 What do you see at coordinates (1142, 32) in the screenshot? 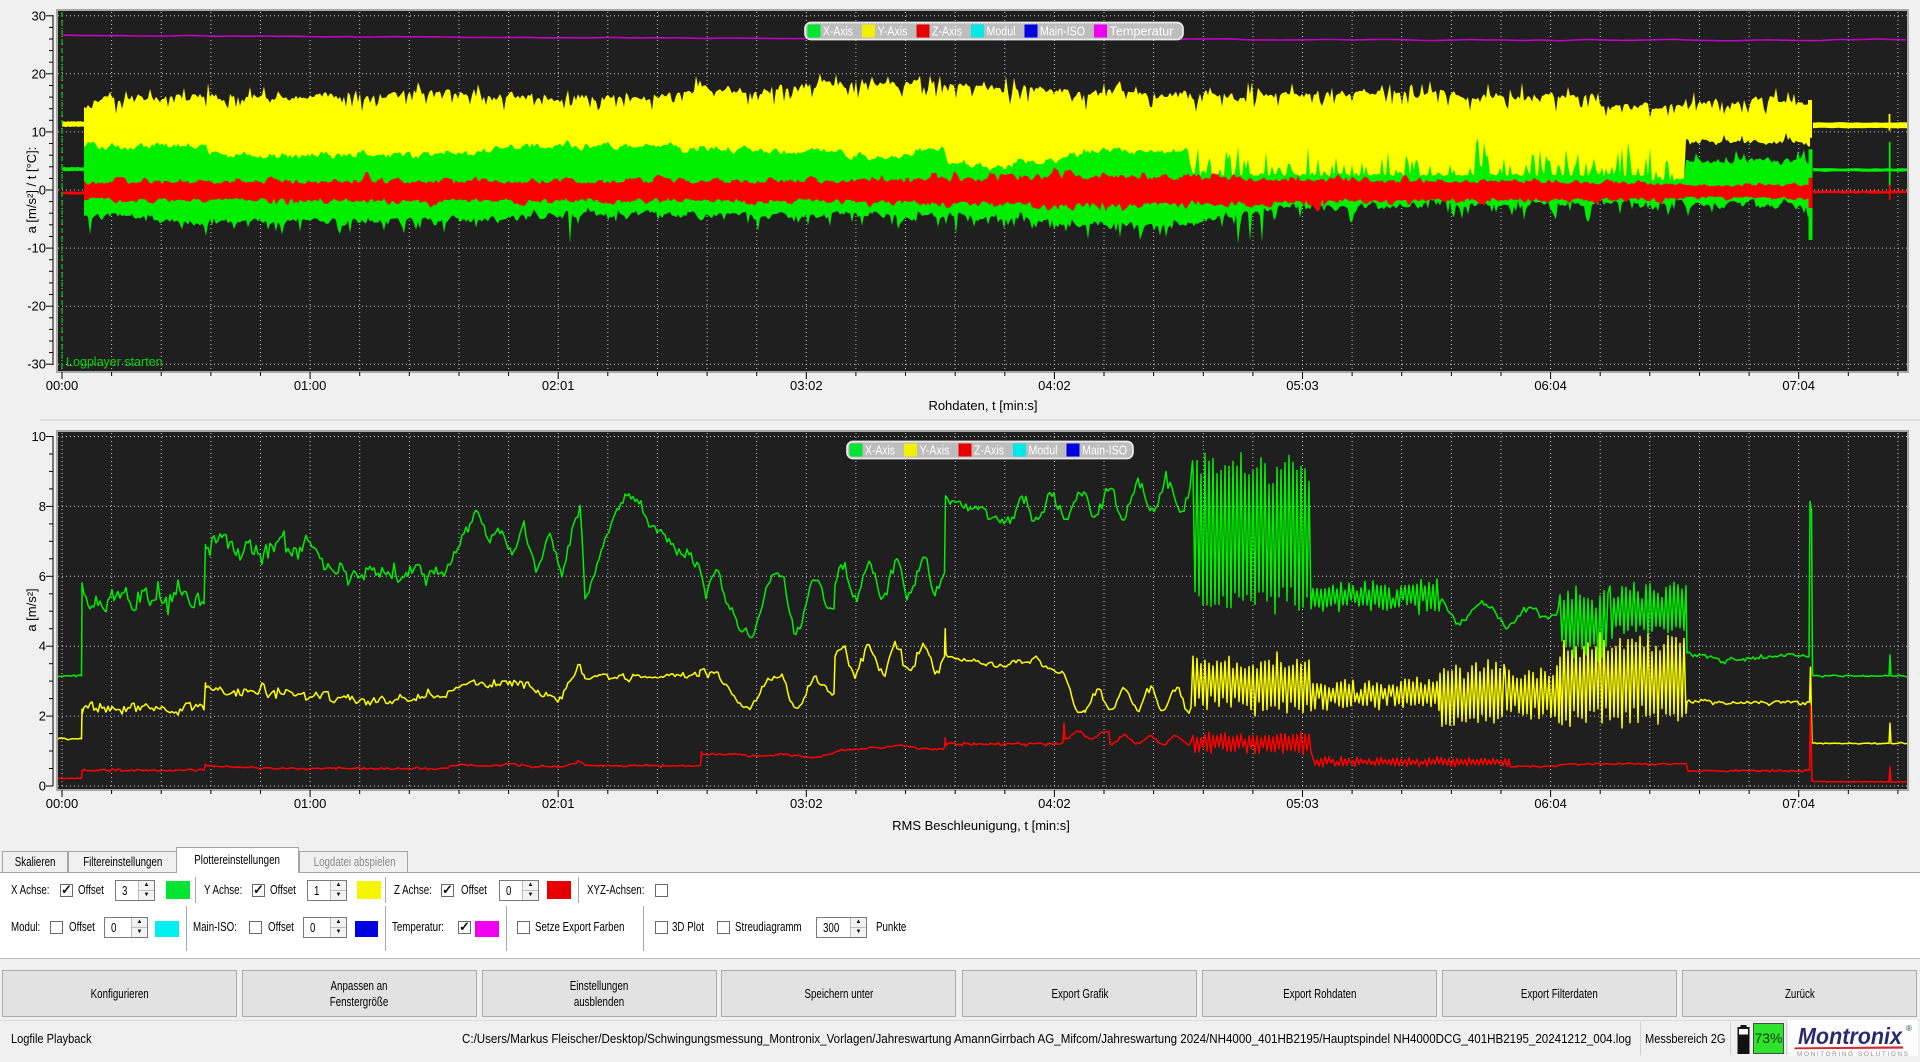
I see `svg-text: Temperatur` at bounding box center [1142, 32].